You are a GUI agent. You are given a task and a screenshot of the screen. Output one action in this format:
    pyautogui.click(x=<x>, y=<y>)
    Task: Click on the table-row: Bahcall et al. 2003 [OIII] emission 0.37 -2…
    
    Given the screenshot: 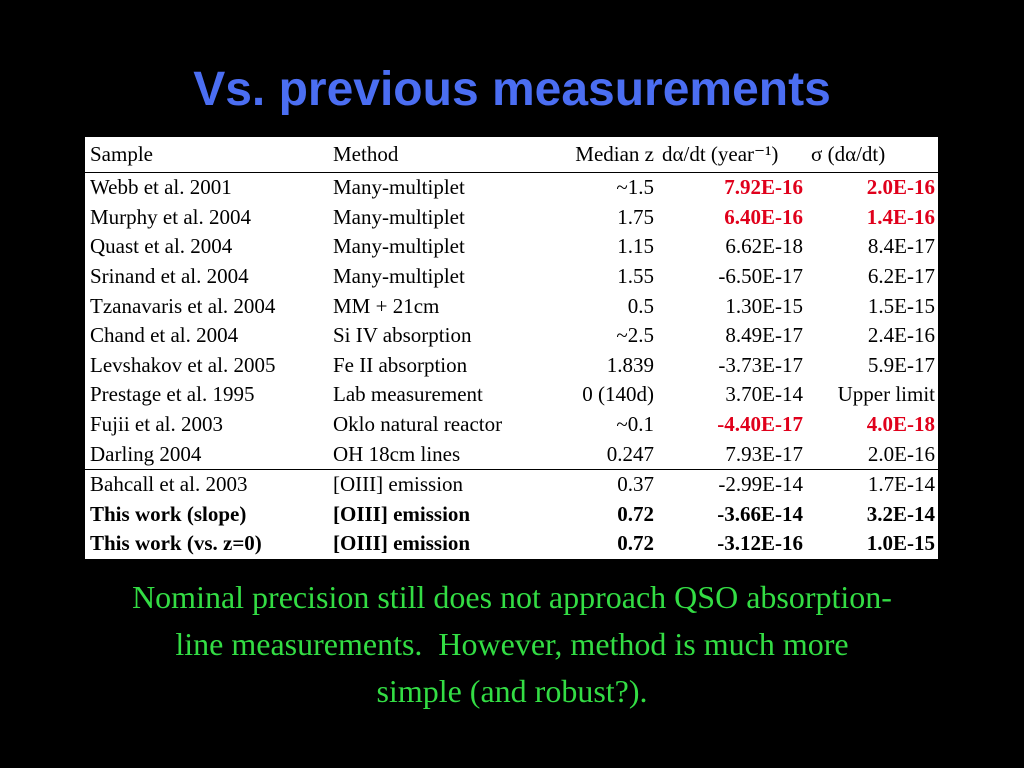 What is the action you would take?
    pyautogui.click(x=511, y=484)
    